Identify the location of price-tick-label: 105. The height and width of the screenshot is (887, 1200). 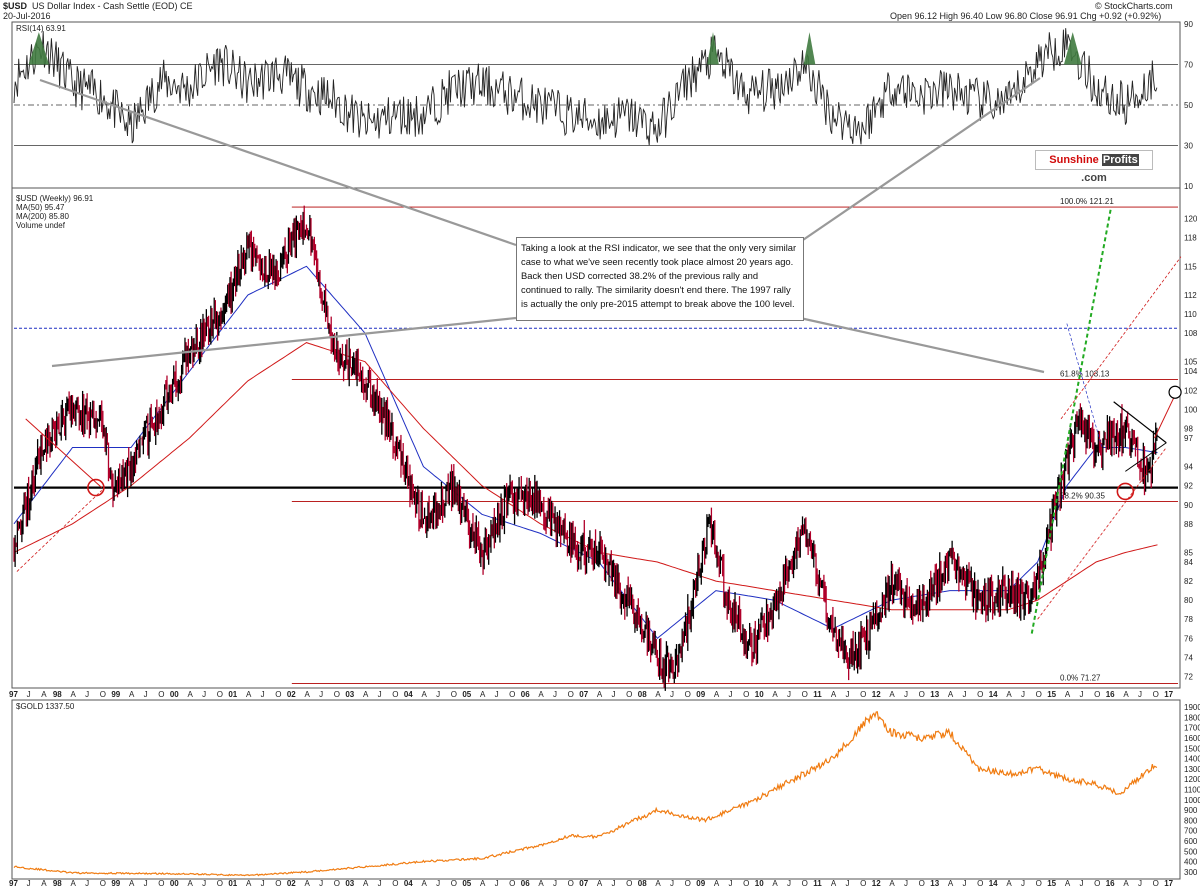
(1191, 362).